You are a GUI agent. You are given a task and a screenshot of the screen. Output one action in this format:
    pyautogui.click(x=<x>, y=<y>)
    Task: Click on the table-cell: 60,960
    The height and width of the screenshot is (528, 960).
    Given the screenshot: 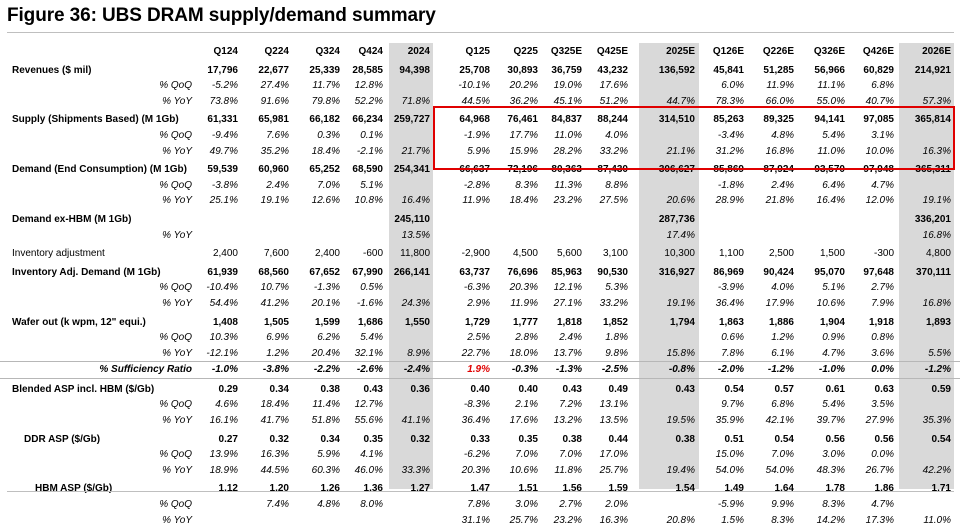 What is the action you would take?
    pyautogui.click(x=273, y=170)
    